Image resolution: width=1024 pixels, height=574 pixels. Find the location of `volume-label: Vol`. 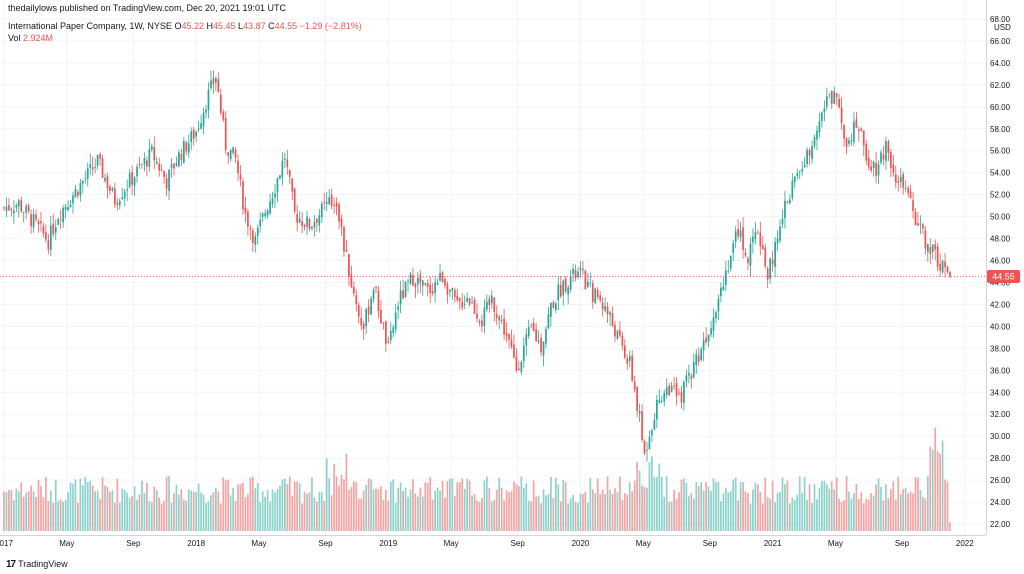

volume-label: Vol is located at coordinates (14, 38).